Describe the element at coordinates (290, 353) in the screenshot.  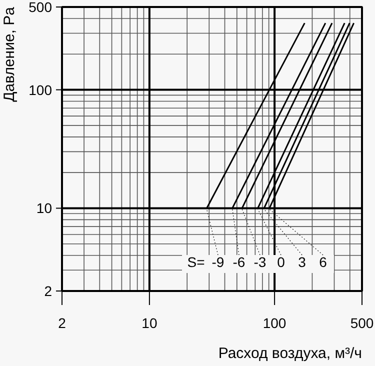
I see `x-axis-title: Расход воздуха, м³/ч` at that location.